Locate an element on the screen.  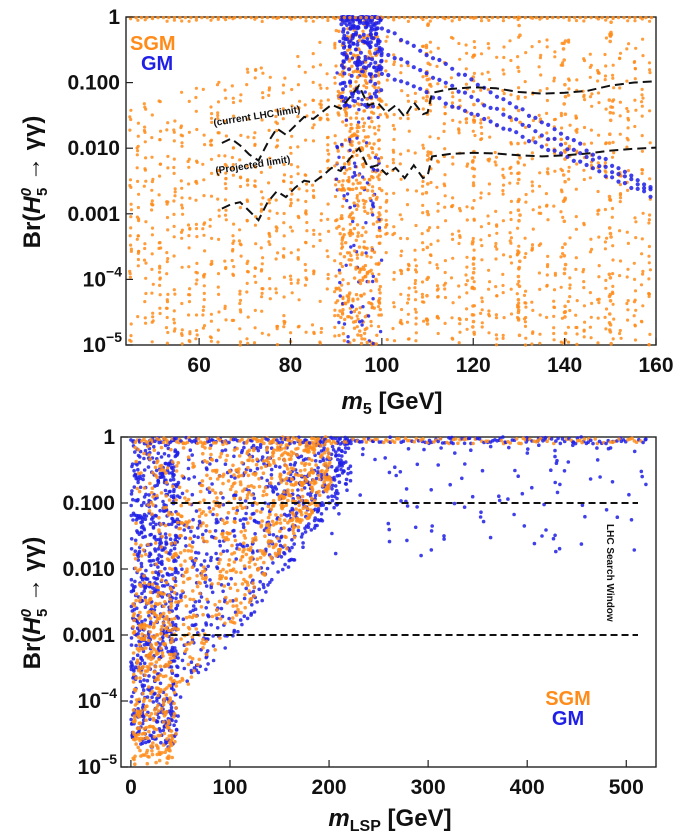
top-y-tick-label: 0.100 is located at coordinates (93, 83).